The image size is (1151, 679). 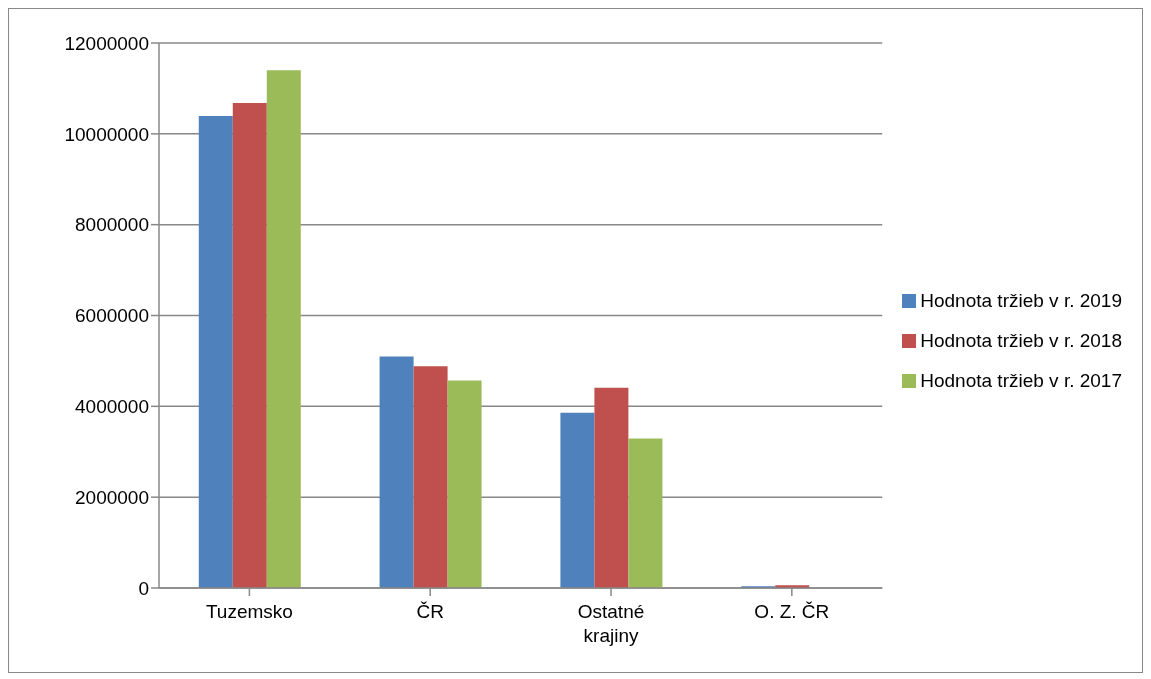 What do you see at coordinates (1021, 380) in the screenshot?
I see `legend-label: Hodnota tržieb v r. 2017` at bounding box center [1021, 380].